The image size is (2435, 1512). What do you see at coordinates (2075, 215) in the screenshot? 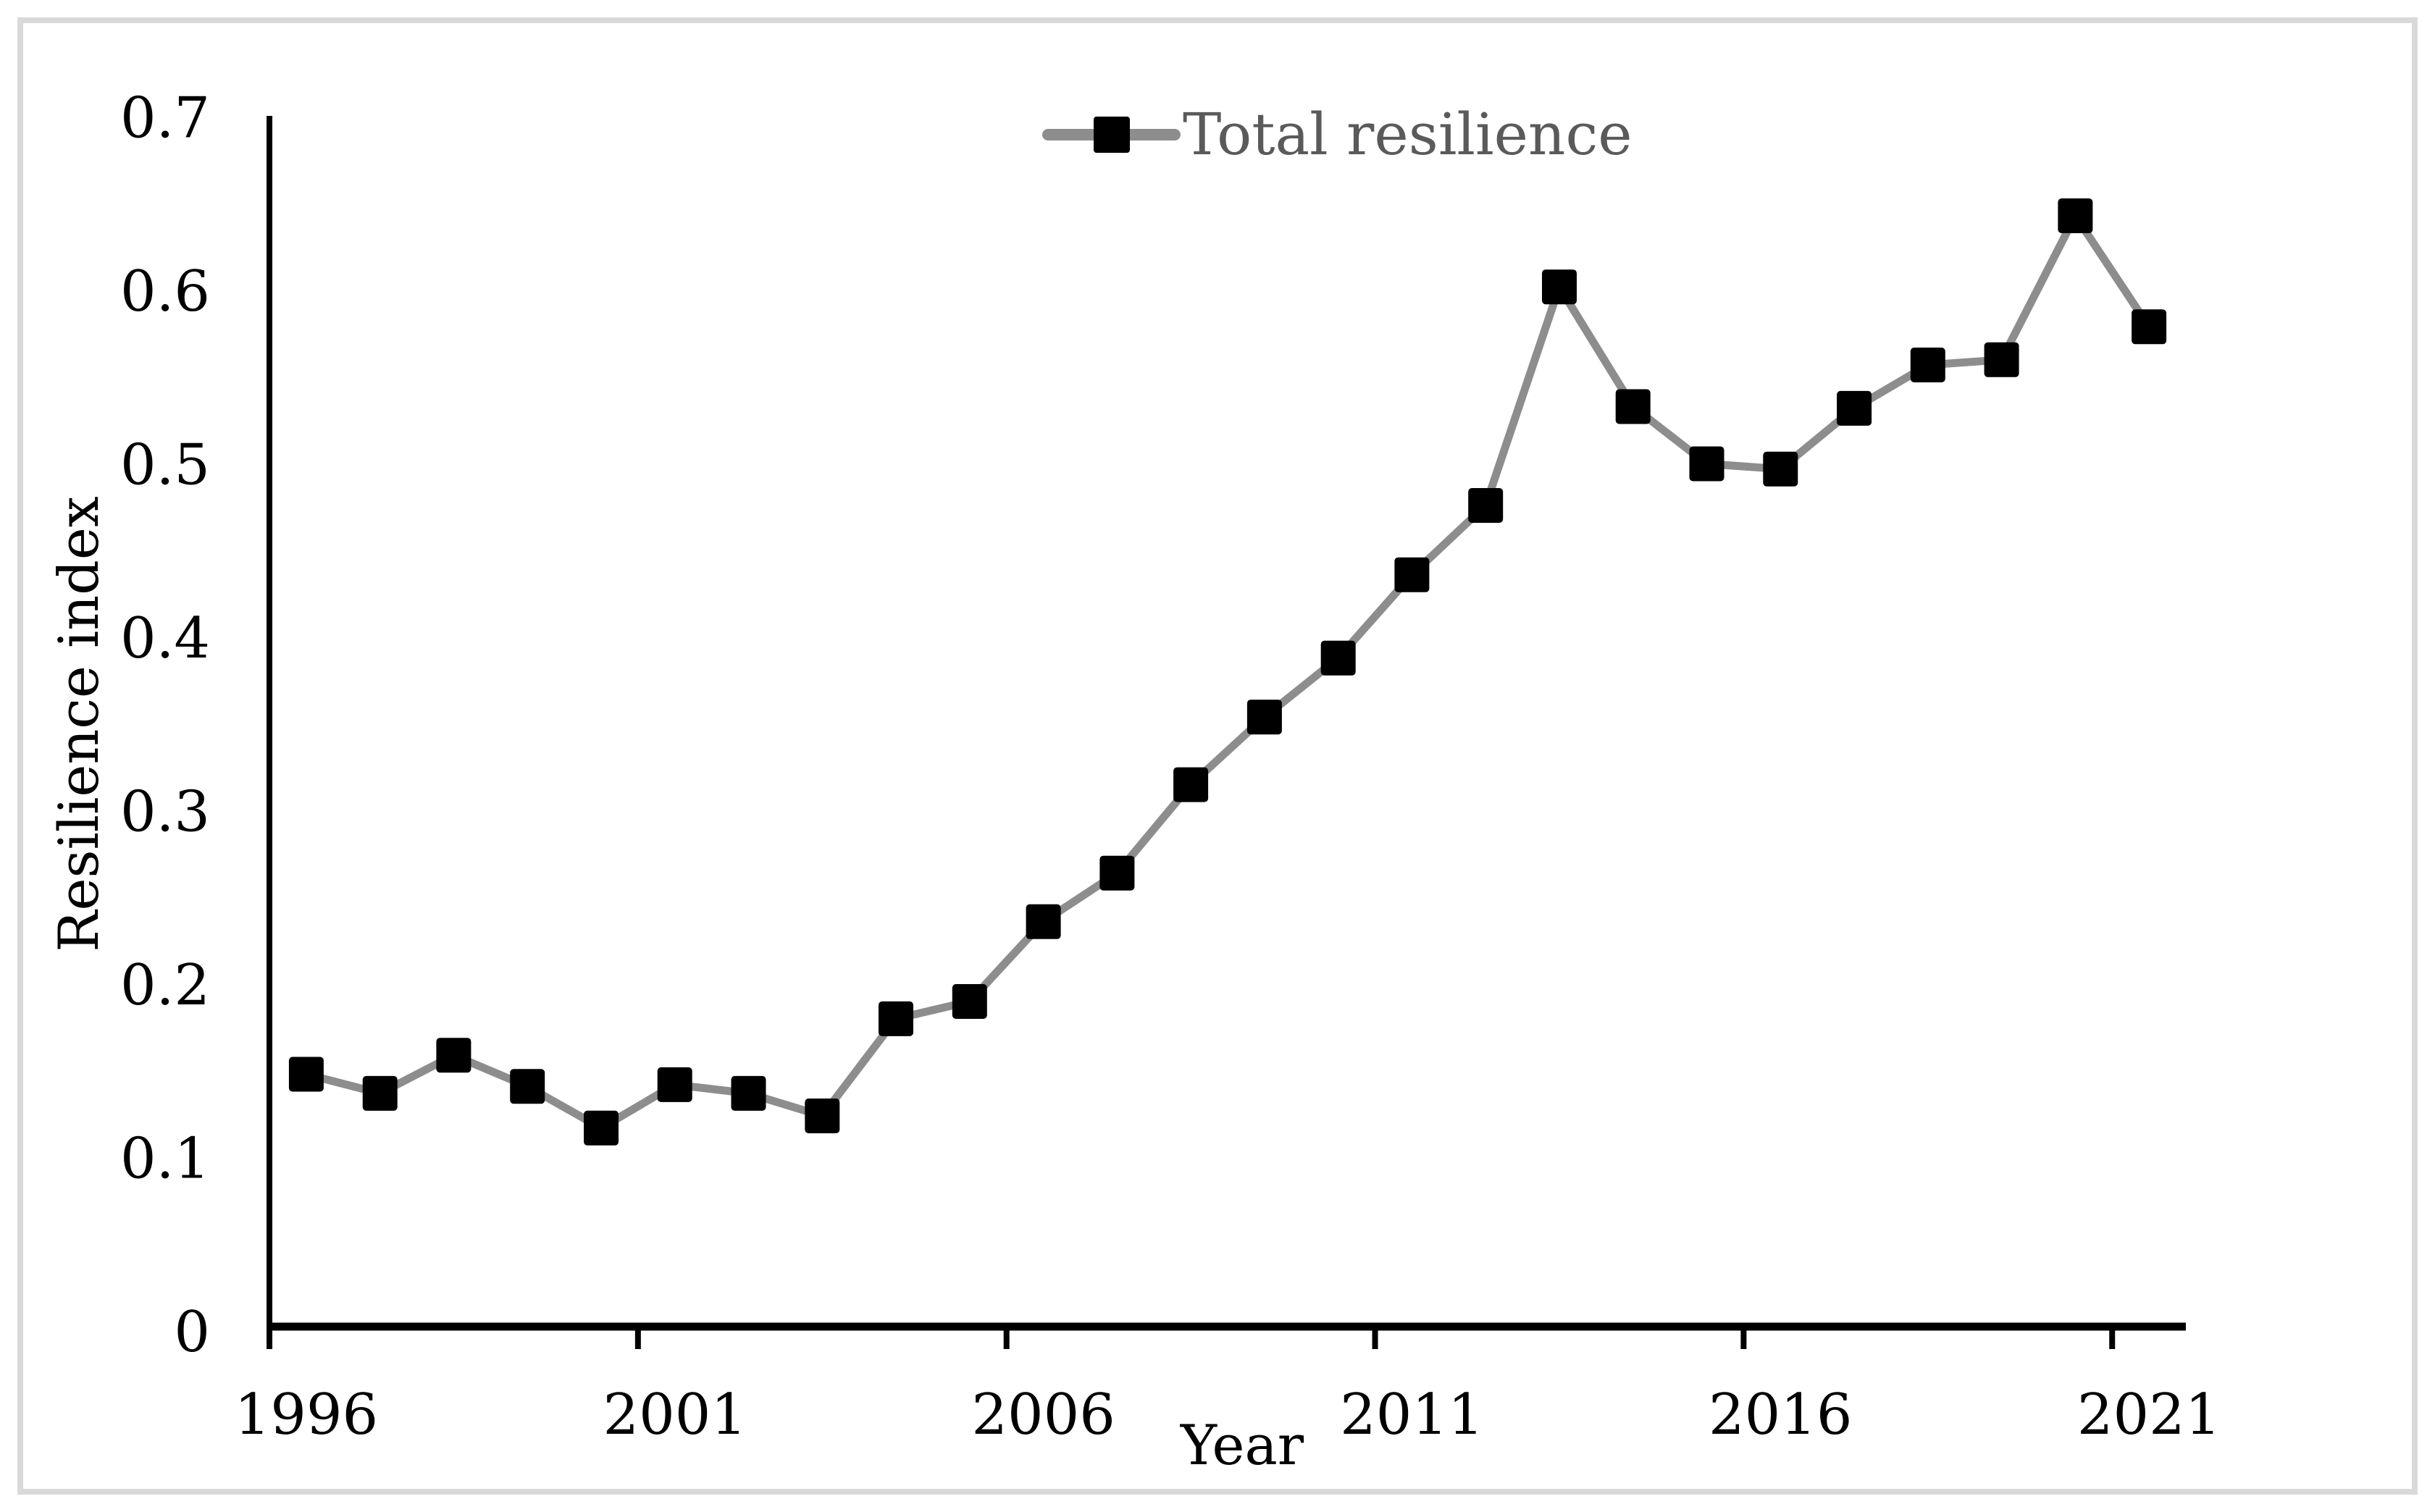
I see `data-point-2020` at bounding box center [2075, 215].